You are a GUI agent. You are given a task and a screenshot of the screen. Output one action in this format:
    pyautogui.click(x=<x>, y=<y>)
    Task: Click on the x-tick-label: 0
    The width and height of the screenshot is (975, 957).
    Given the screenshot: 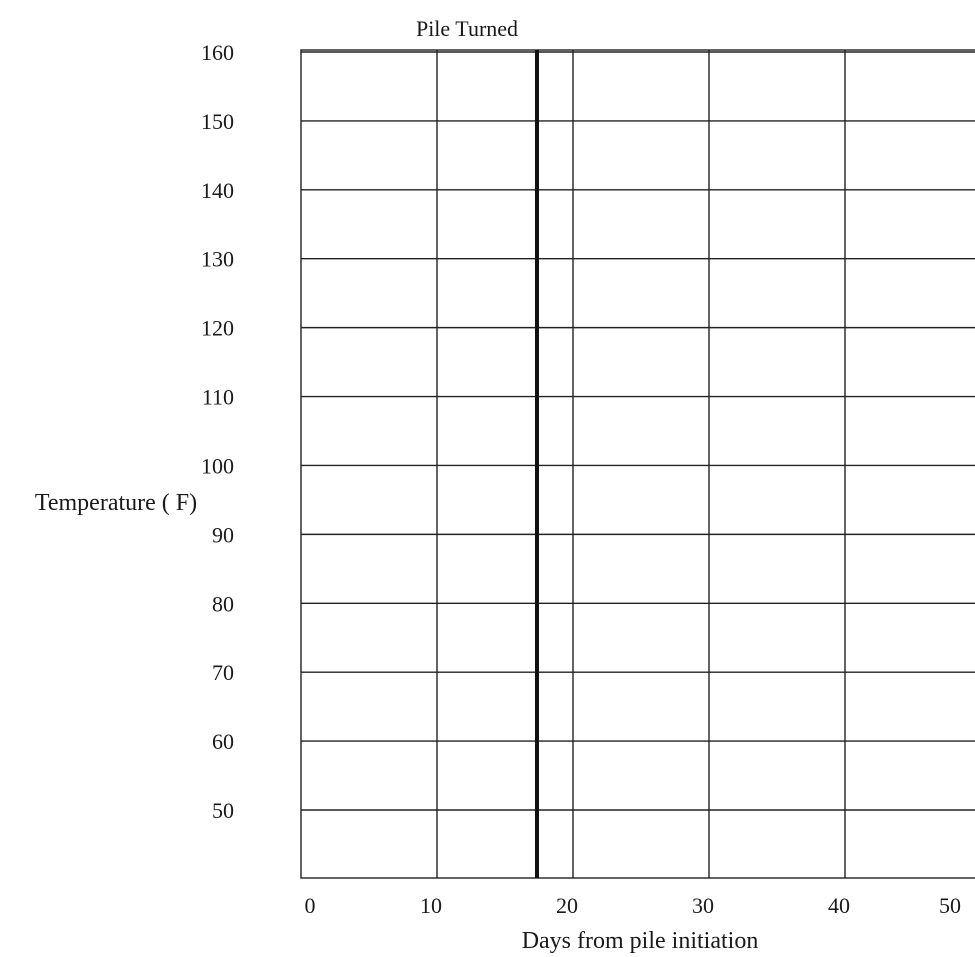 What is the action you would take?
    pyautogui.click(x=310, y=905)
    